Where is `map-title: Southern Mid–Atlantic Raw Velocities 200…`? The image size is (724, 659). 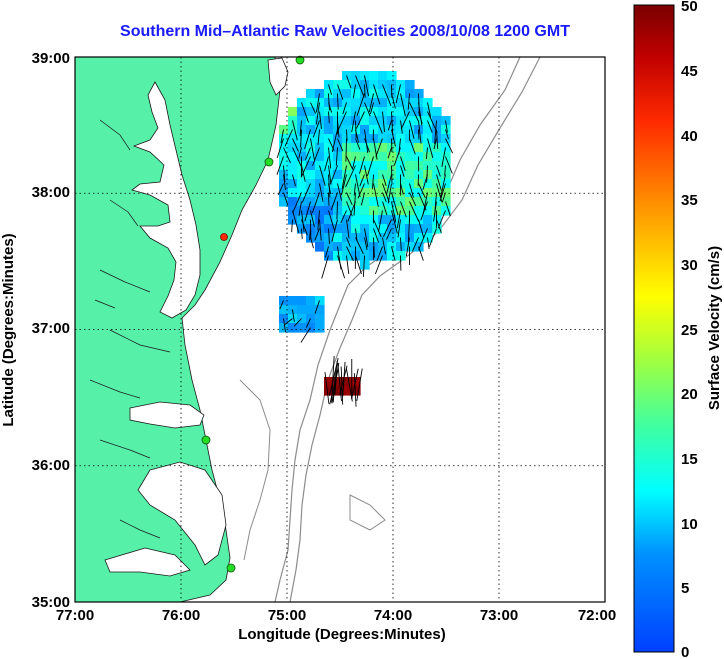
map-title: Southern Mid–Atlantic Raw Velocities 200… is located at coordinates (345, 31).